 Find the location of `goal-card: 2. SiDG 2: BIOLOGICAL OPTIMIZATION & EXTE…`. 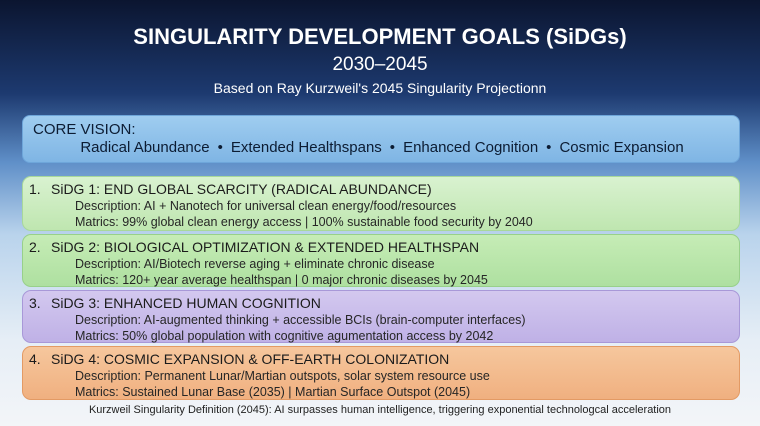

goal-card: 2. SiDG 2: BIOLOGICAL OPTIMIZATION & EXTE… is located at coordinates (381, 260).